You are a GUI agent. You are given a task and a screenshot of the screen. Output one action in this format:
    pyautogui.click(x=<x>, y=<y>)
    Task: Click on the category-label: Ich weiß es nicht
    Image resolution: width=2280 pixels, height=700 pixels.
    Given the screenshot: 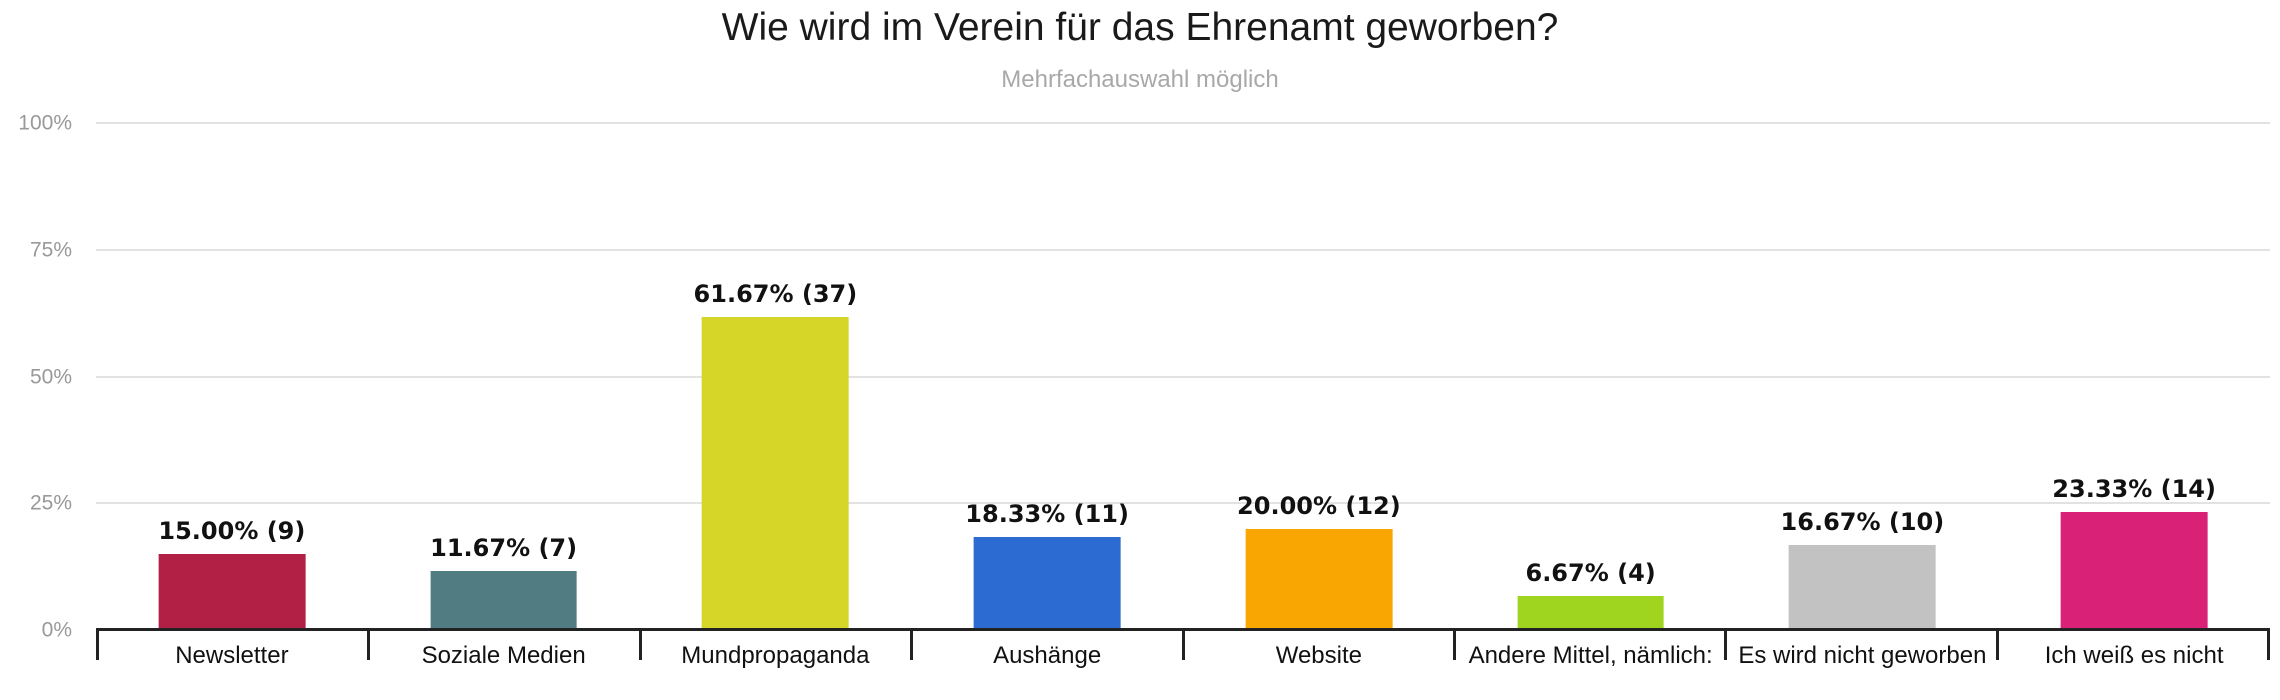 What is the action you would take?
    pyautogui.click(x=2134, y=655)
    